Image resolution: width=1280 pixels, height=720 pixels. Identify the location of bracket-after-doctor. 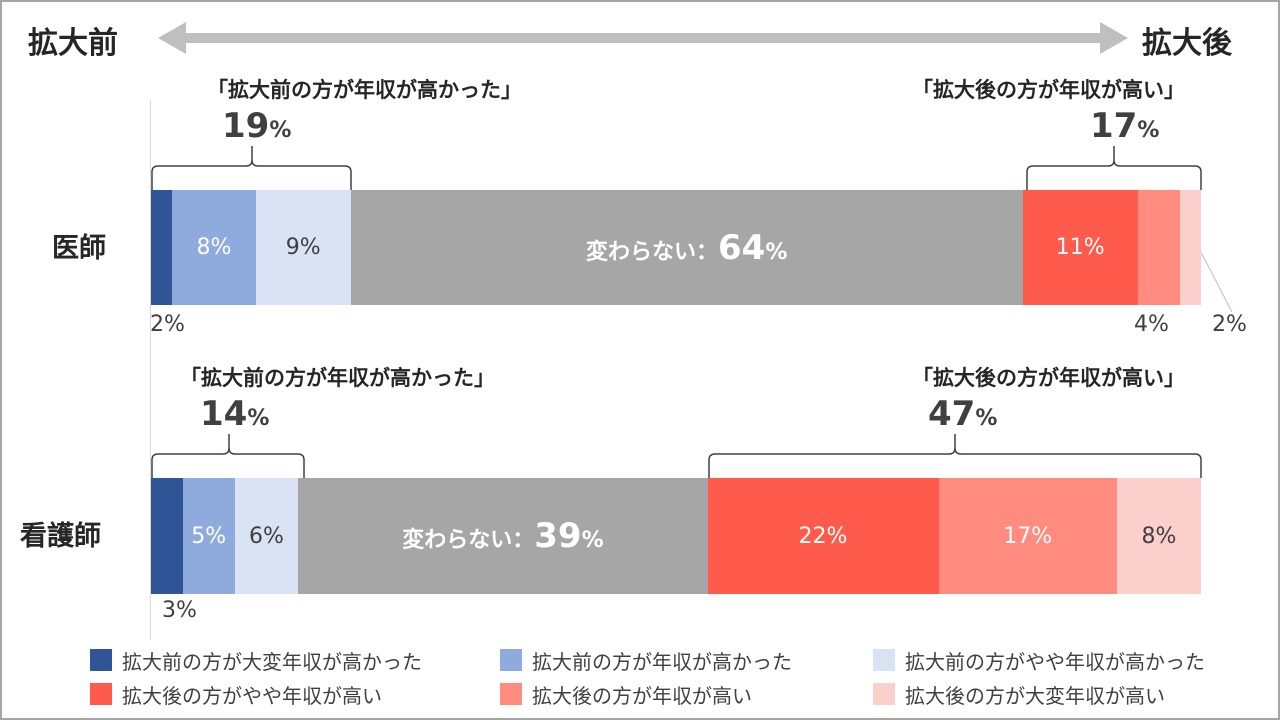
(1114, 168).